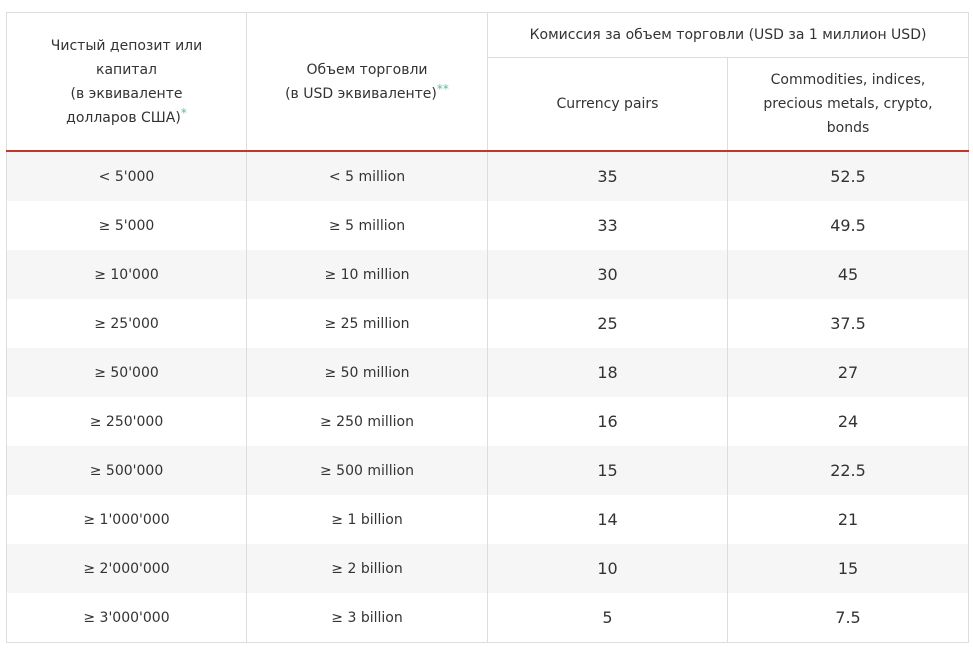 The image size is (973, 657). I want to click on cell-volume: ≥ 25 million, so click(367, 323).